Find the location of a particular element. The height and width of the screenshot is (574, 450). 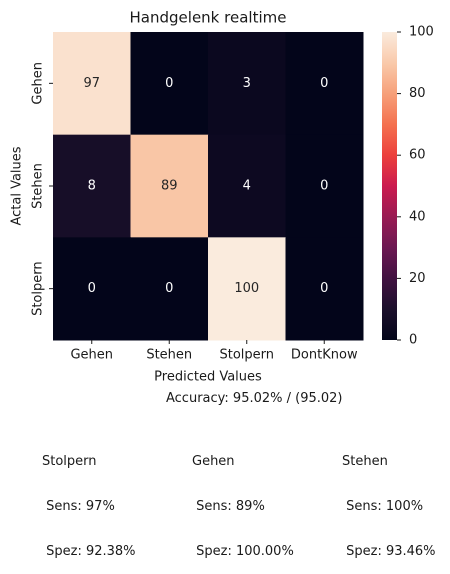

chart-title: Handgelenk realtime is located at coordinates (208, 18).